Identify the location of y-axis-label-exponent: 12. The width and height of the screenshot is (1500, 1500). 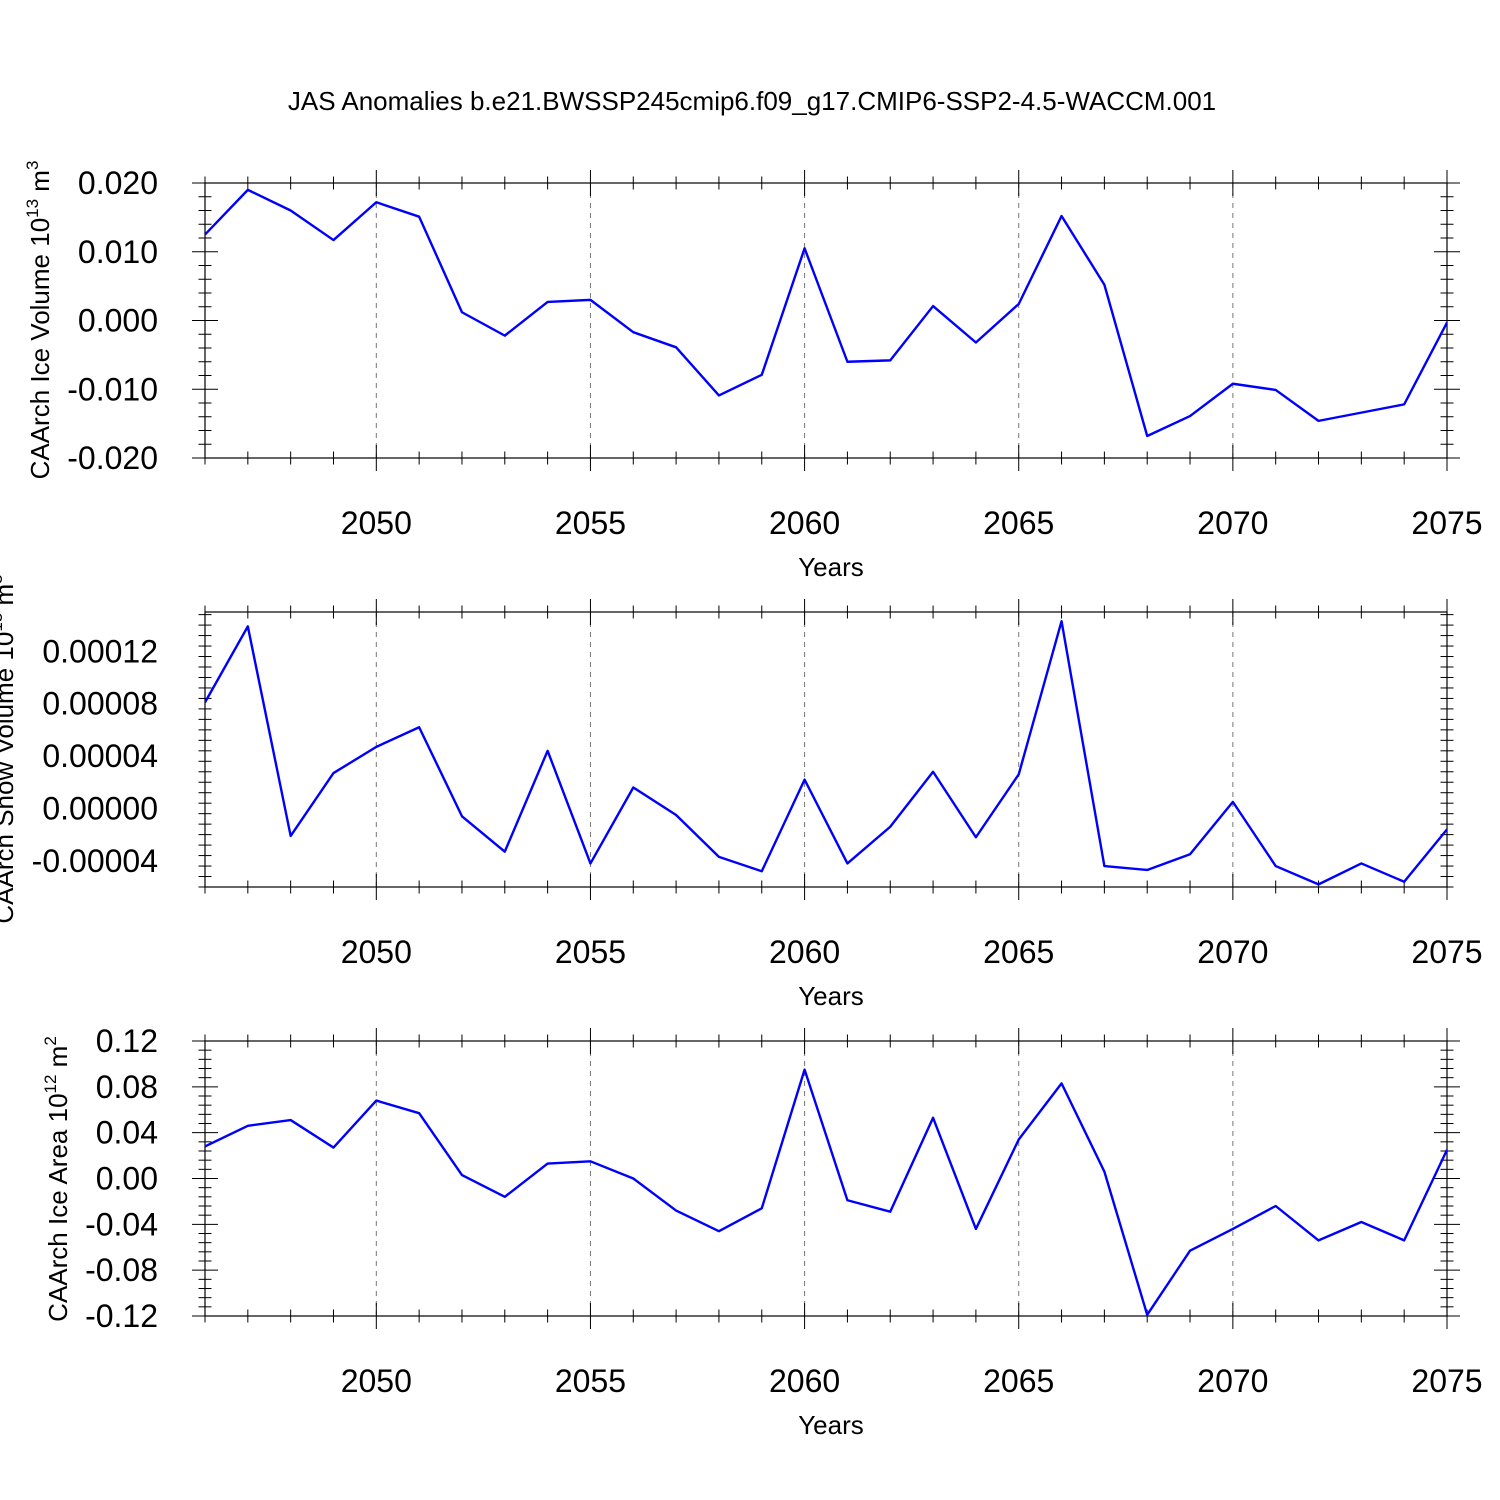
(50, 1084).